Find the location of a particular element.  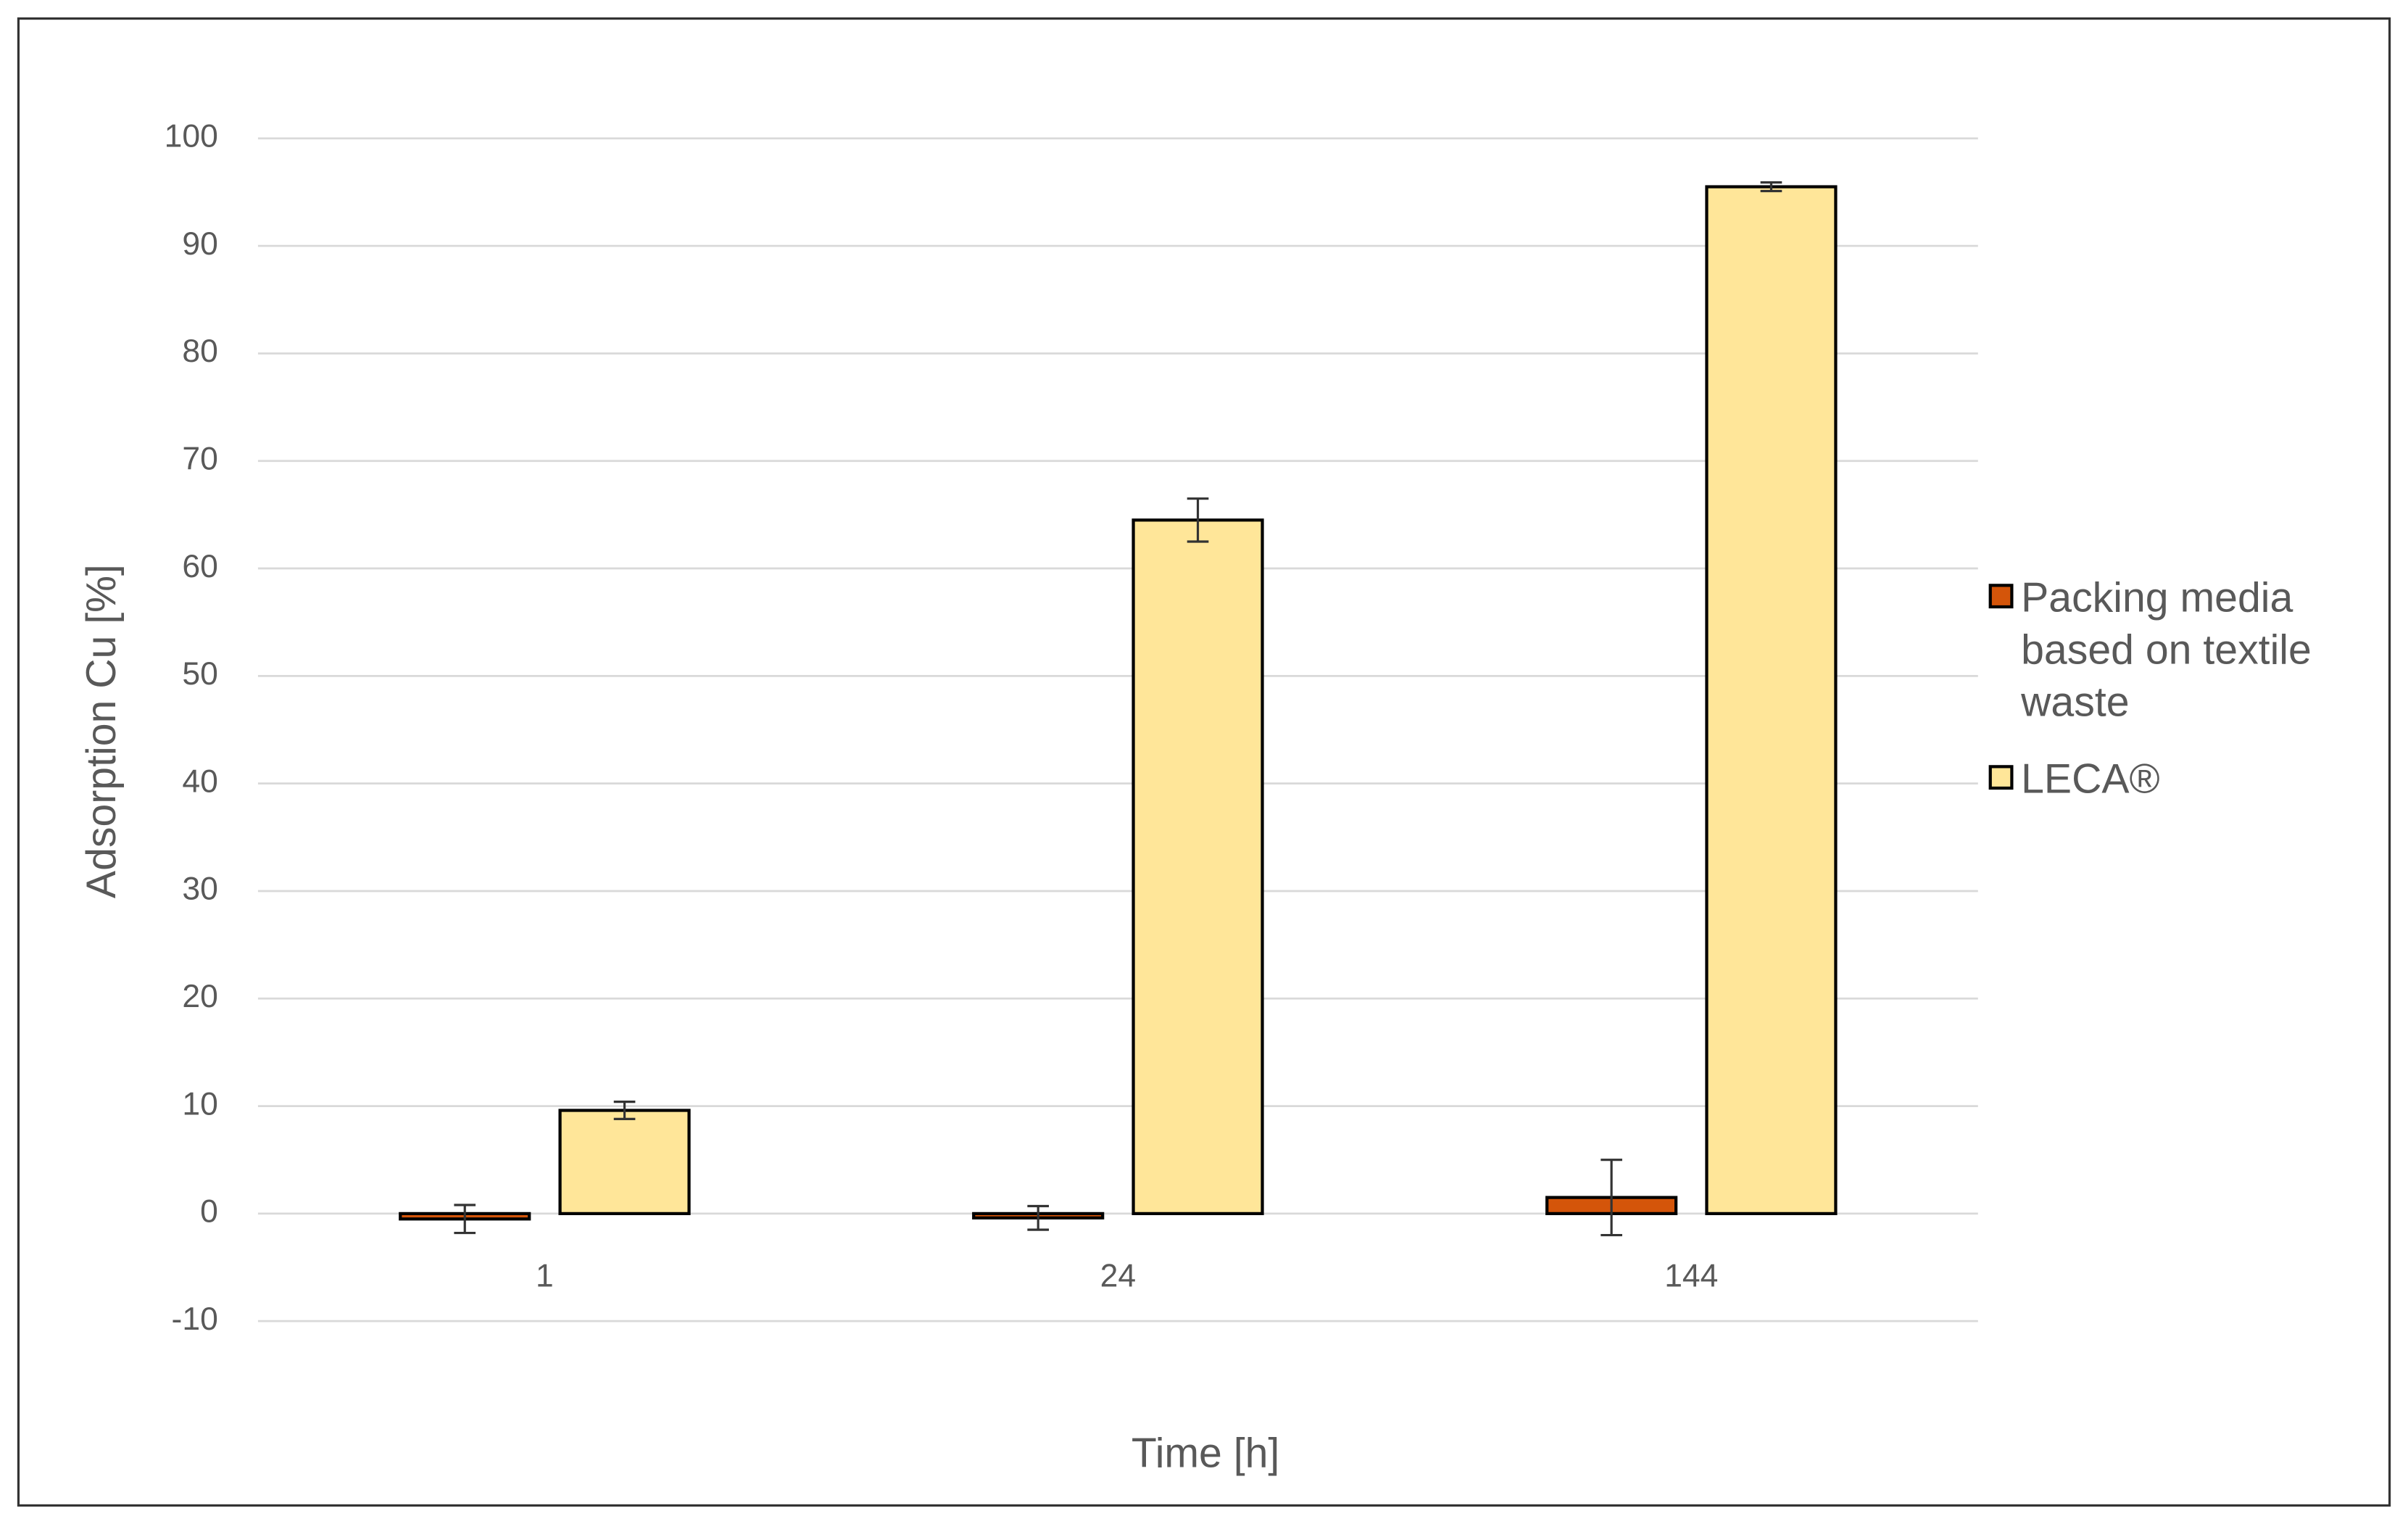

y-tick-label: 20 is located at coordinates (199, 996).